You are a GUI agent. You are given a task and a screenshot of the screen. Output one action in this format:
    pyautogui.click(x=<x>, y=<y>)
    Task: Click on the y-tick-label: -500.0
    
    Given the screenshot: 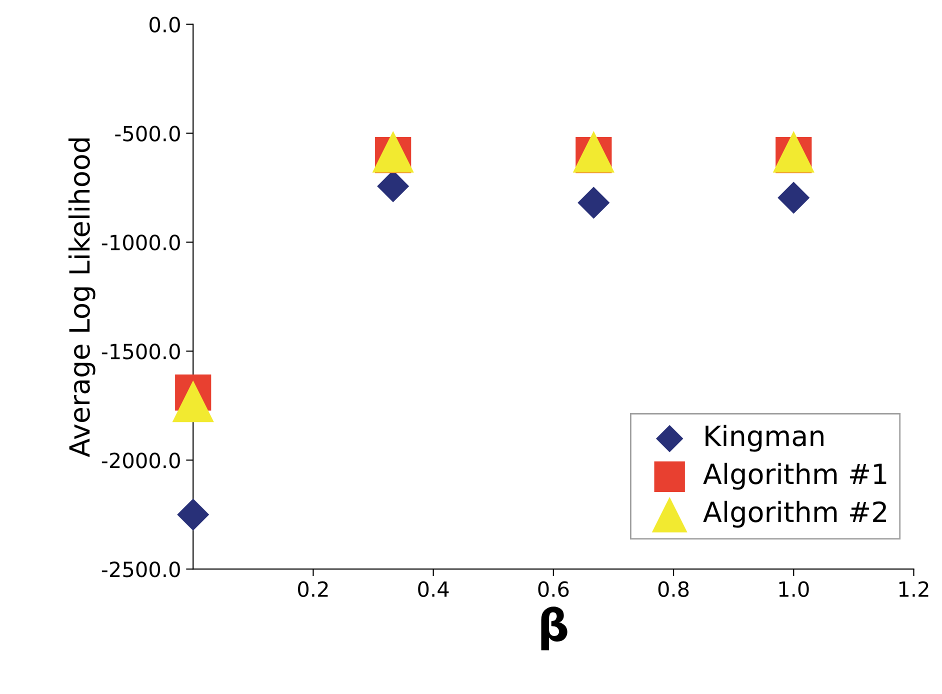 What is the action you would take?
    pyautogui.click(x=147, y=134)
    